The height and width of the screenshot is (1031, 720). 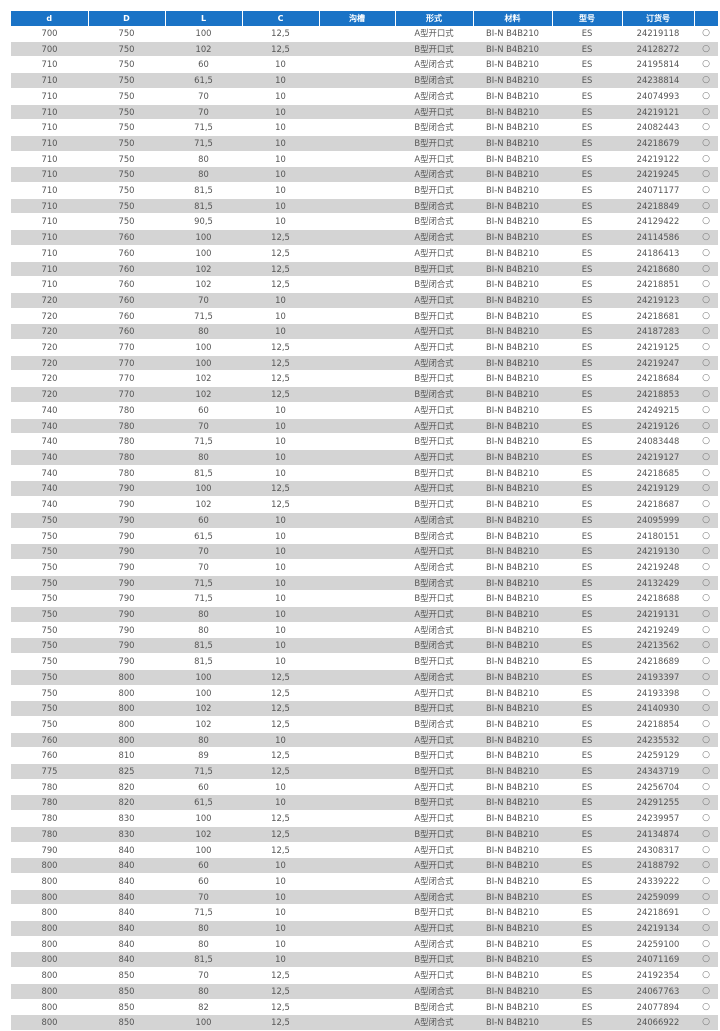 What do you see at coordinates (658, 740) in the screenshot?
I see `cell-order-number: 24235532` at bounding box center [658, 740].